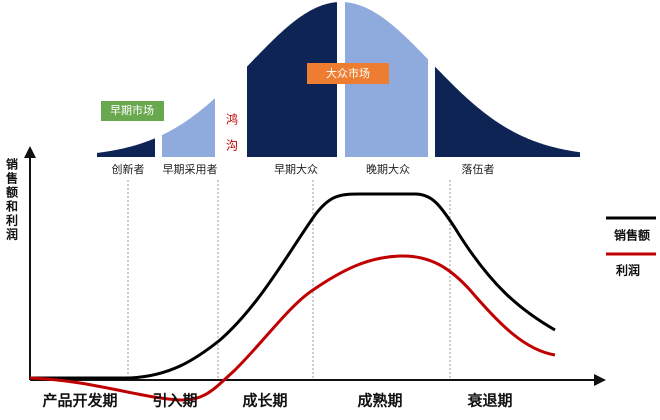  I want to click on phase-label: 成熟期, so click(379, 401).